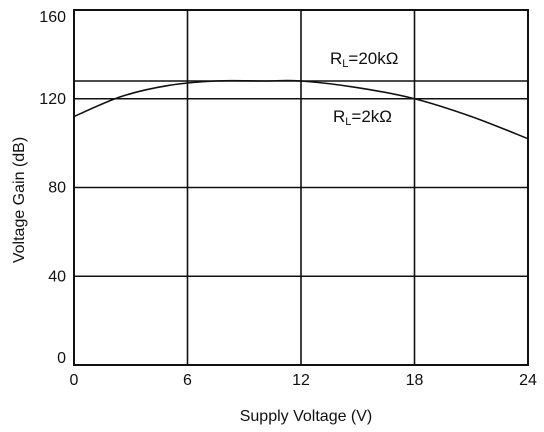  I want to click on y-axis-title: Voltage Gain (dB), so click(19, 200).